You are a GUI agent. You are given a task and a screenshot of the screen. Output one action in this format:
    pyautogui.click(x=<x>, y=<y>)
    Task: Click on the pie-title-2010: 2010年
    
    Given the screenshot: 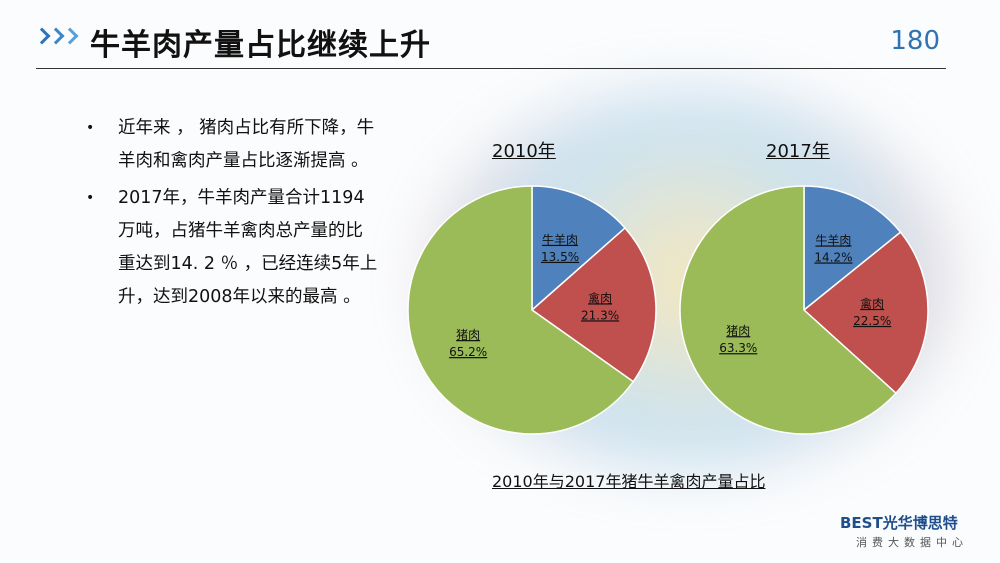 What is the action you would take?
    pyautogui.click(x=524, y=151)
    